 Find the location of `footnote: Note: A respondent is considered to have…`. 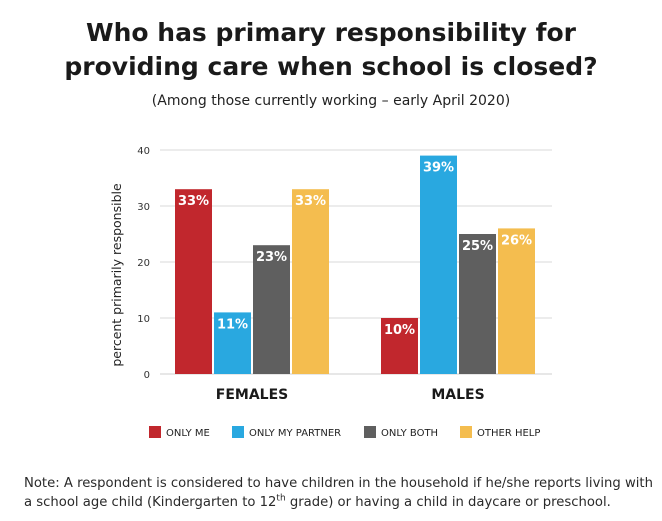

footnote: Note: A respondent is considered to have… is located at coordinates (339, 493).